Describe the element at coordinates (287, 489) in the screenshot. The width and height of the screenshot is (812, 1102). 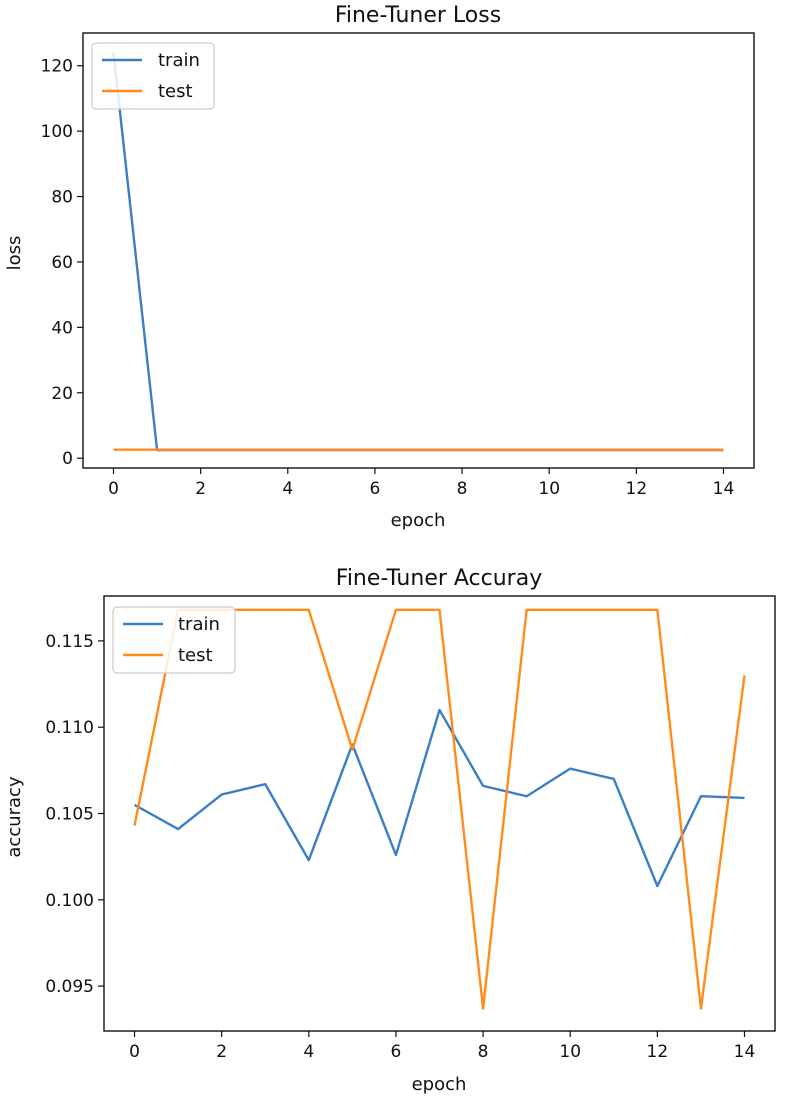
I see `loss-x-tick-label: 4` at that location.